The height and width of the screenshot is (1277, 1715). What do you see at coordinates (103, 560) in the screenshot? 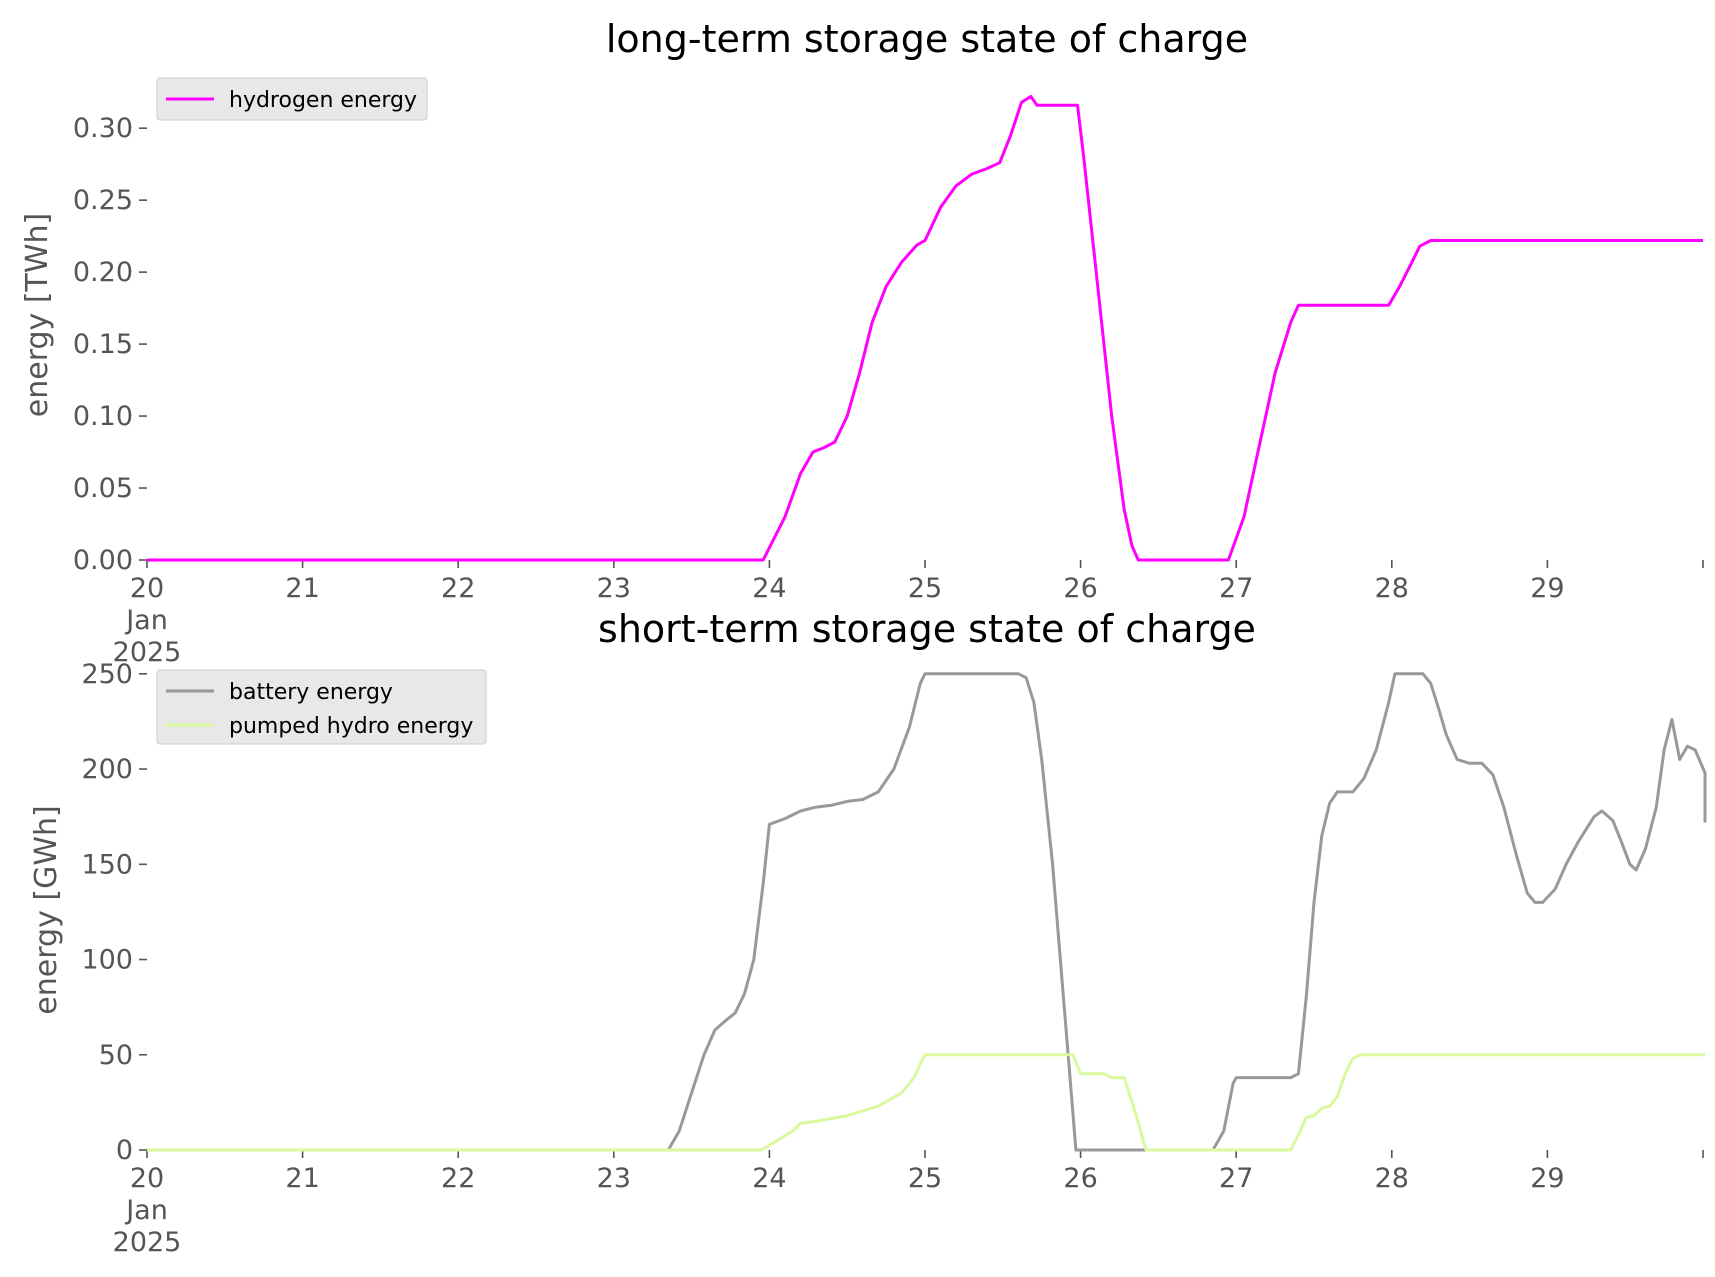
I see `y-tick-label: 0.00` at bounding box center [103, 560].